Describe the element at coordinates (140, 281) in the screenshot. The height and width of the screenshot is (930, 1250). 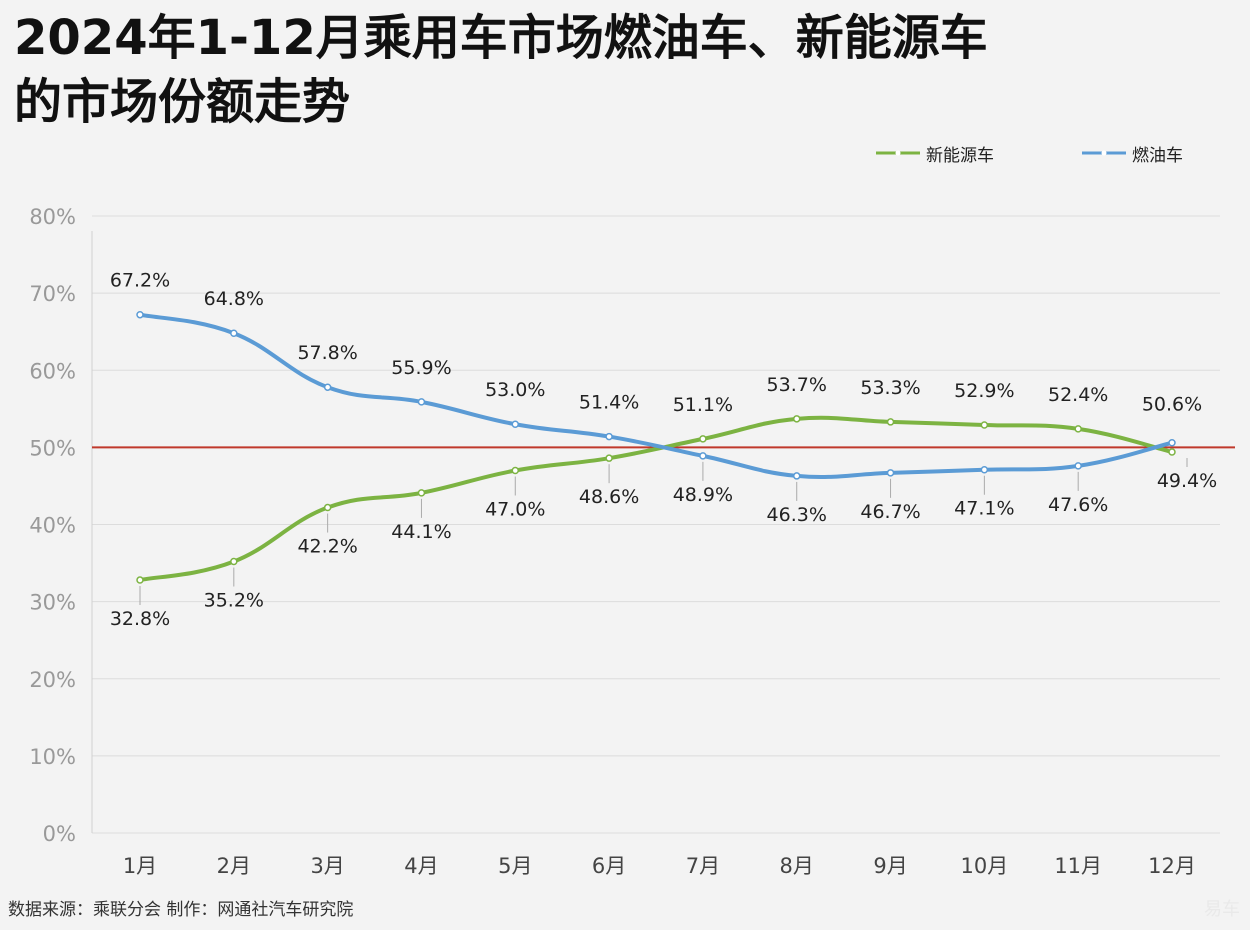
I see `data-label-ice: 67.2%` at that location.